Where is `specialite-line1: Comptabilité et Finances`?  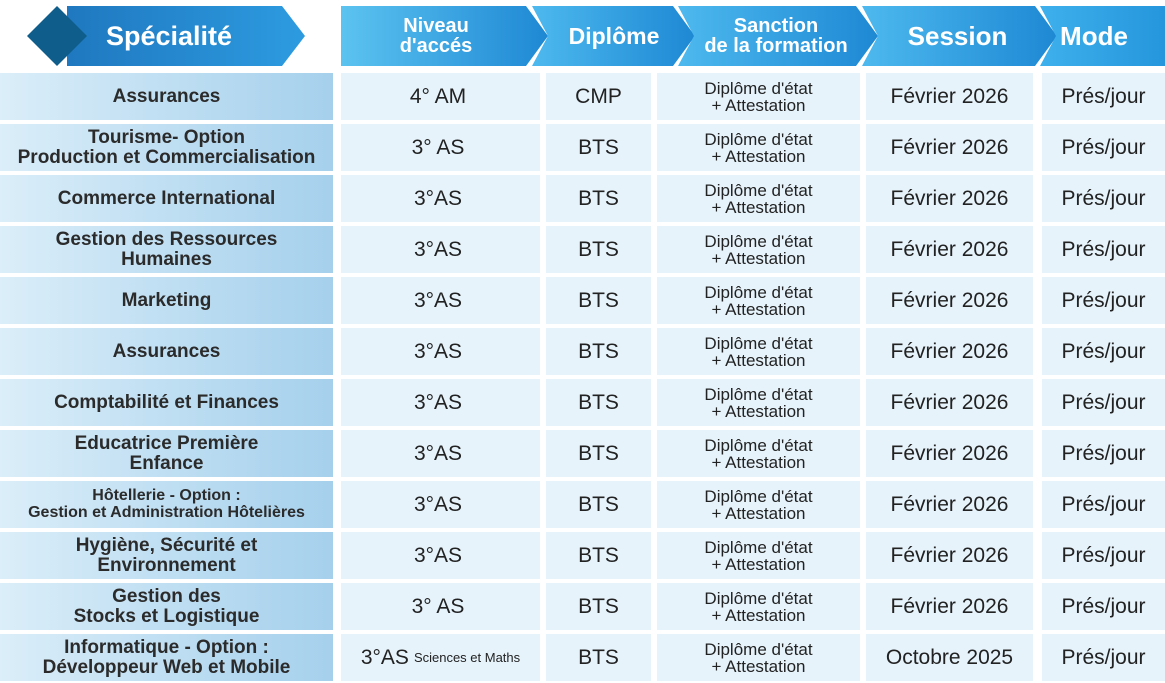 specialite-line1: Comptabilité et Finances is located at coordinates (166, 402).